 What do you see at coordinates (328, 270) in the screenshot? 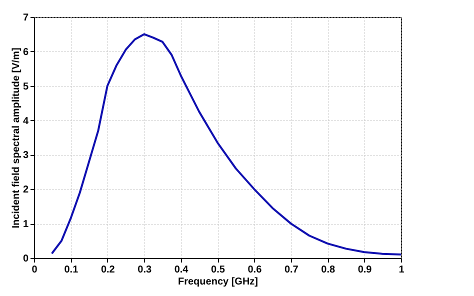
I see `x-tick-label: 0.8` at bounding box center [328, 270].